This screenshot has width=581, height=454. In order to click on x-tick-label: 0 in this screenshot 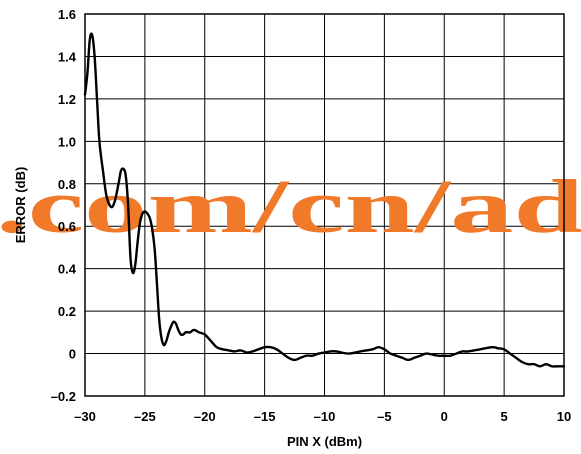, I will do `click(444, 416)`.